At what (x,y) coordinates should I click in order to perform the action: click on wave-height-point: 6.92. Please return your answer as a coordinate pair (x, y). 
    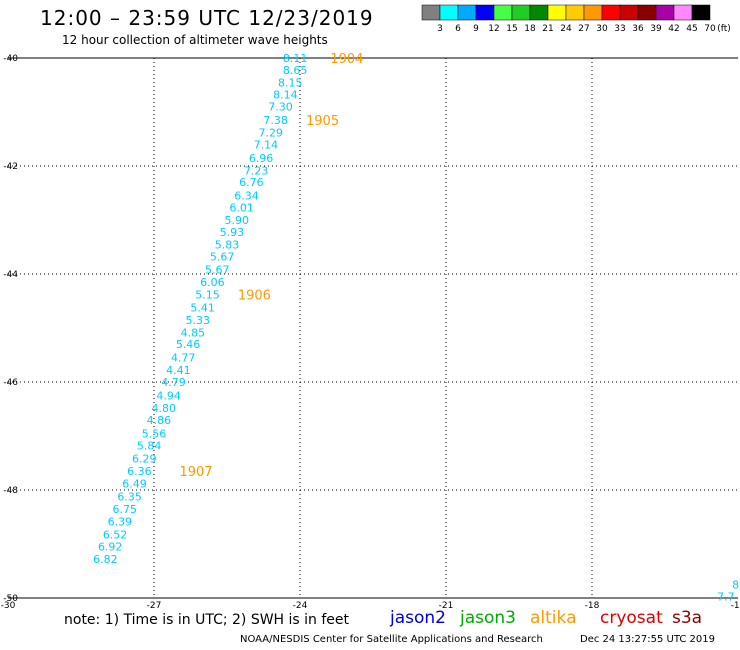
    Looking at the image, I should click on (110, 547).